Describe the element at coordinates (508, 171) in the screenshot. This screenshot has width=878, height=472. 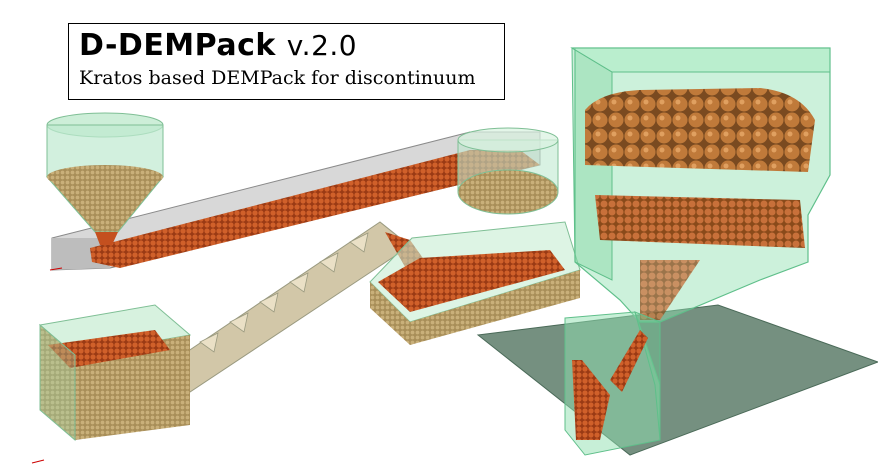
I see `right-drum` at that location.